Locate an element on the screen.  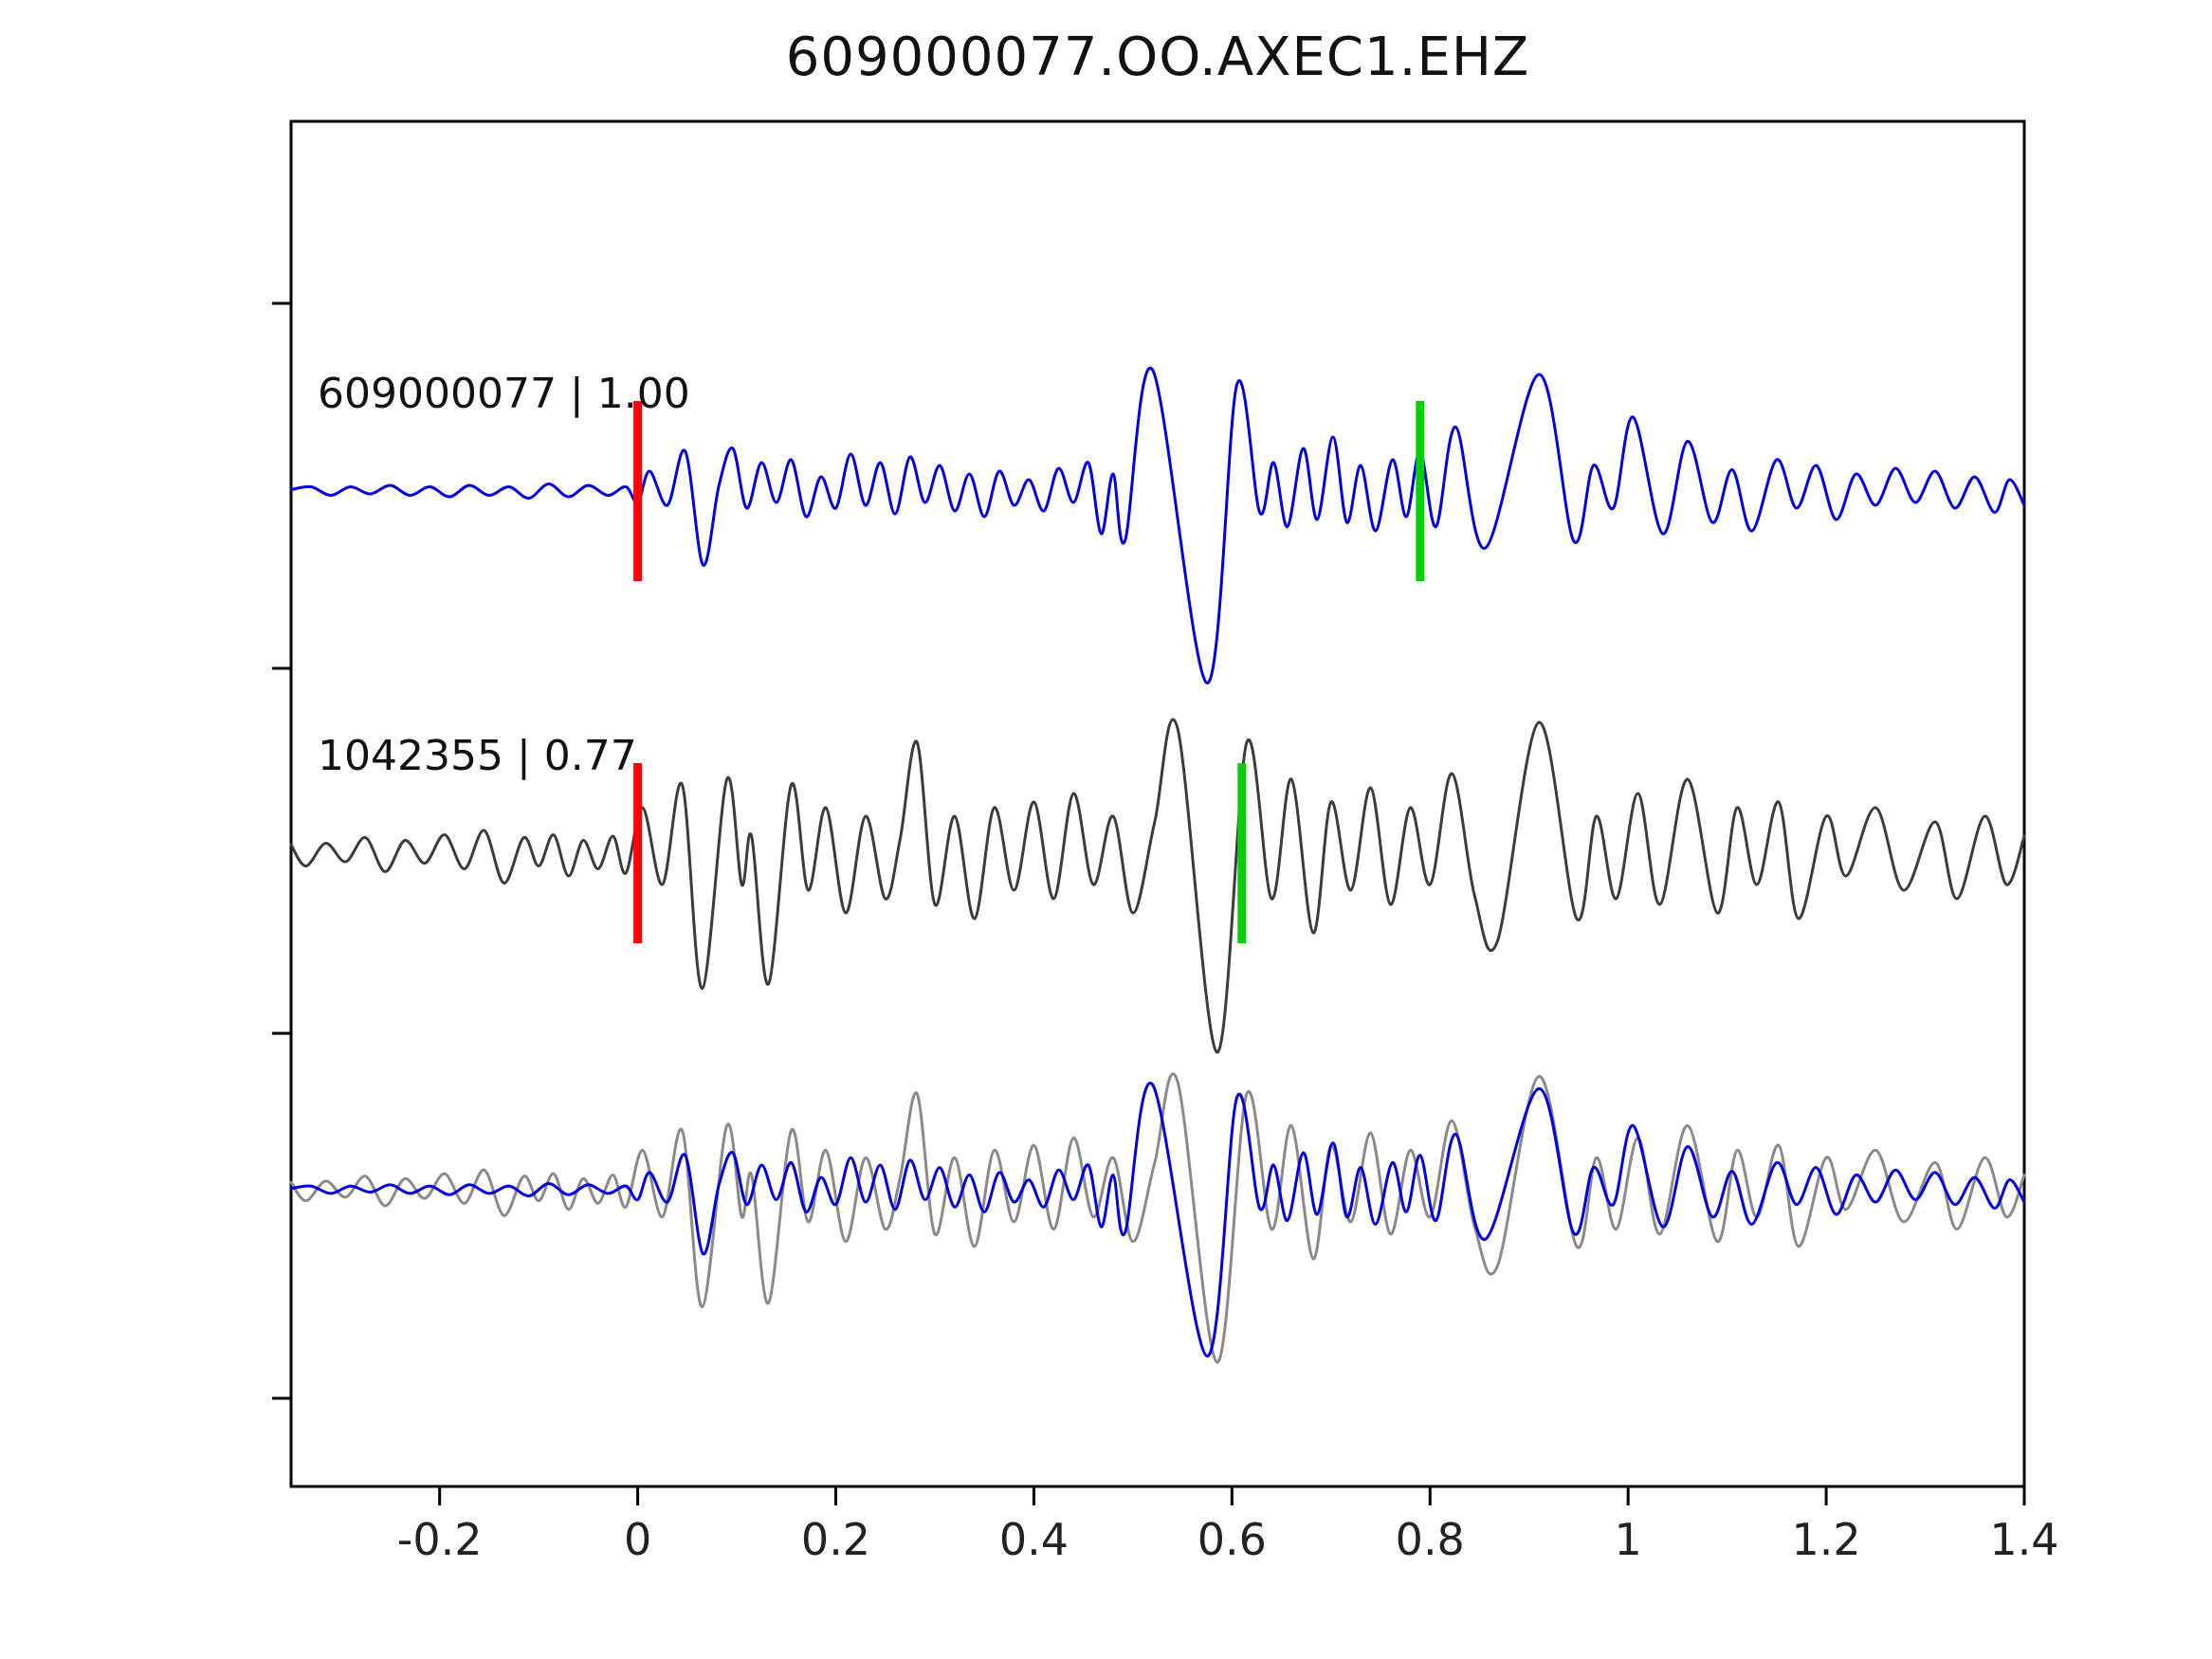
x-tick-label: 0.6 is located at coordinates (1232, 1539).